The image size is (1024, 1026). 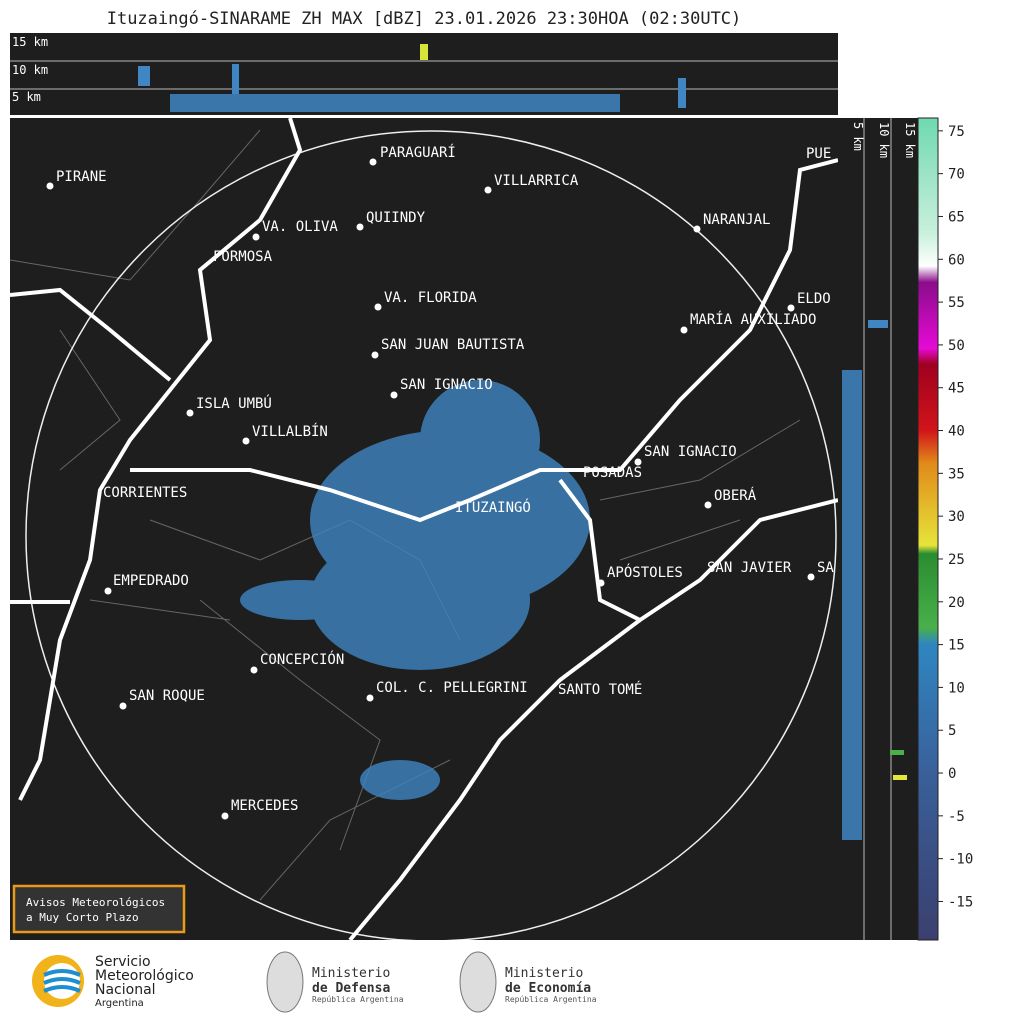 I want to click on city-label: SAN ROQUE, so click(x=167, y=696).